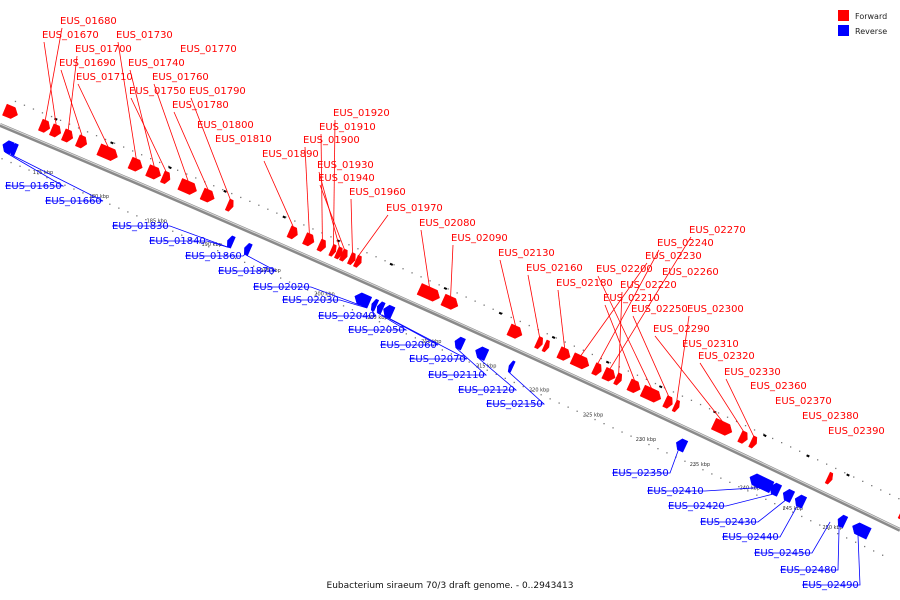  Describe the element at coordinates (728, 522) in the screenshot. I see `gene-label: EUS_02430` at that location.